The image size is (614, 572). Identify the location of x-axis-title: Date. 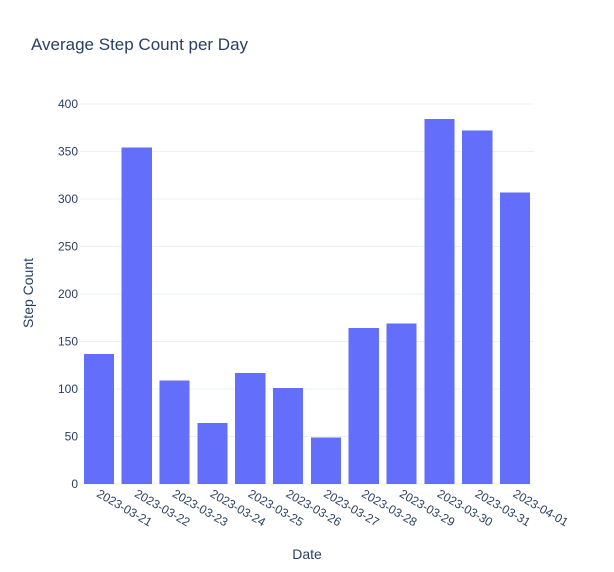
(307, 554).